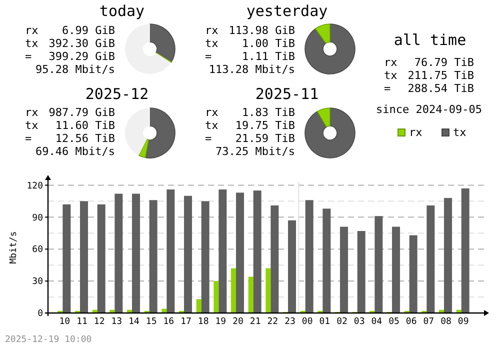  Describe the element at coordinates (287, 11) in the screenshot. I see `chart-title: yesterday` at that location.